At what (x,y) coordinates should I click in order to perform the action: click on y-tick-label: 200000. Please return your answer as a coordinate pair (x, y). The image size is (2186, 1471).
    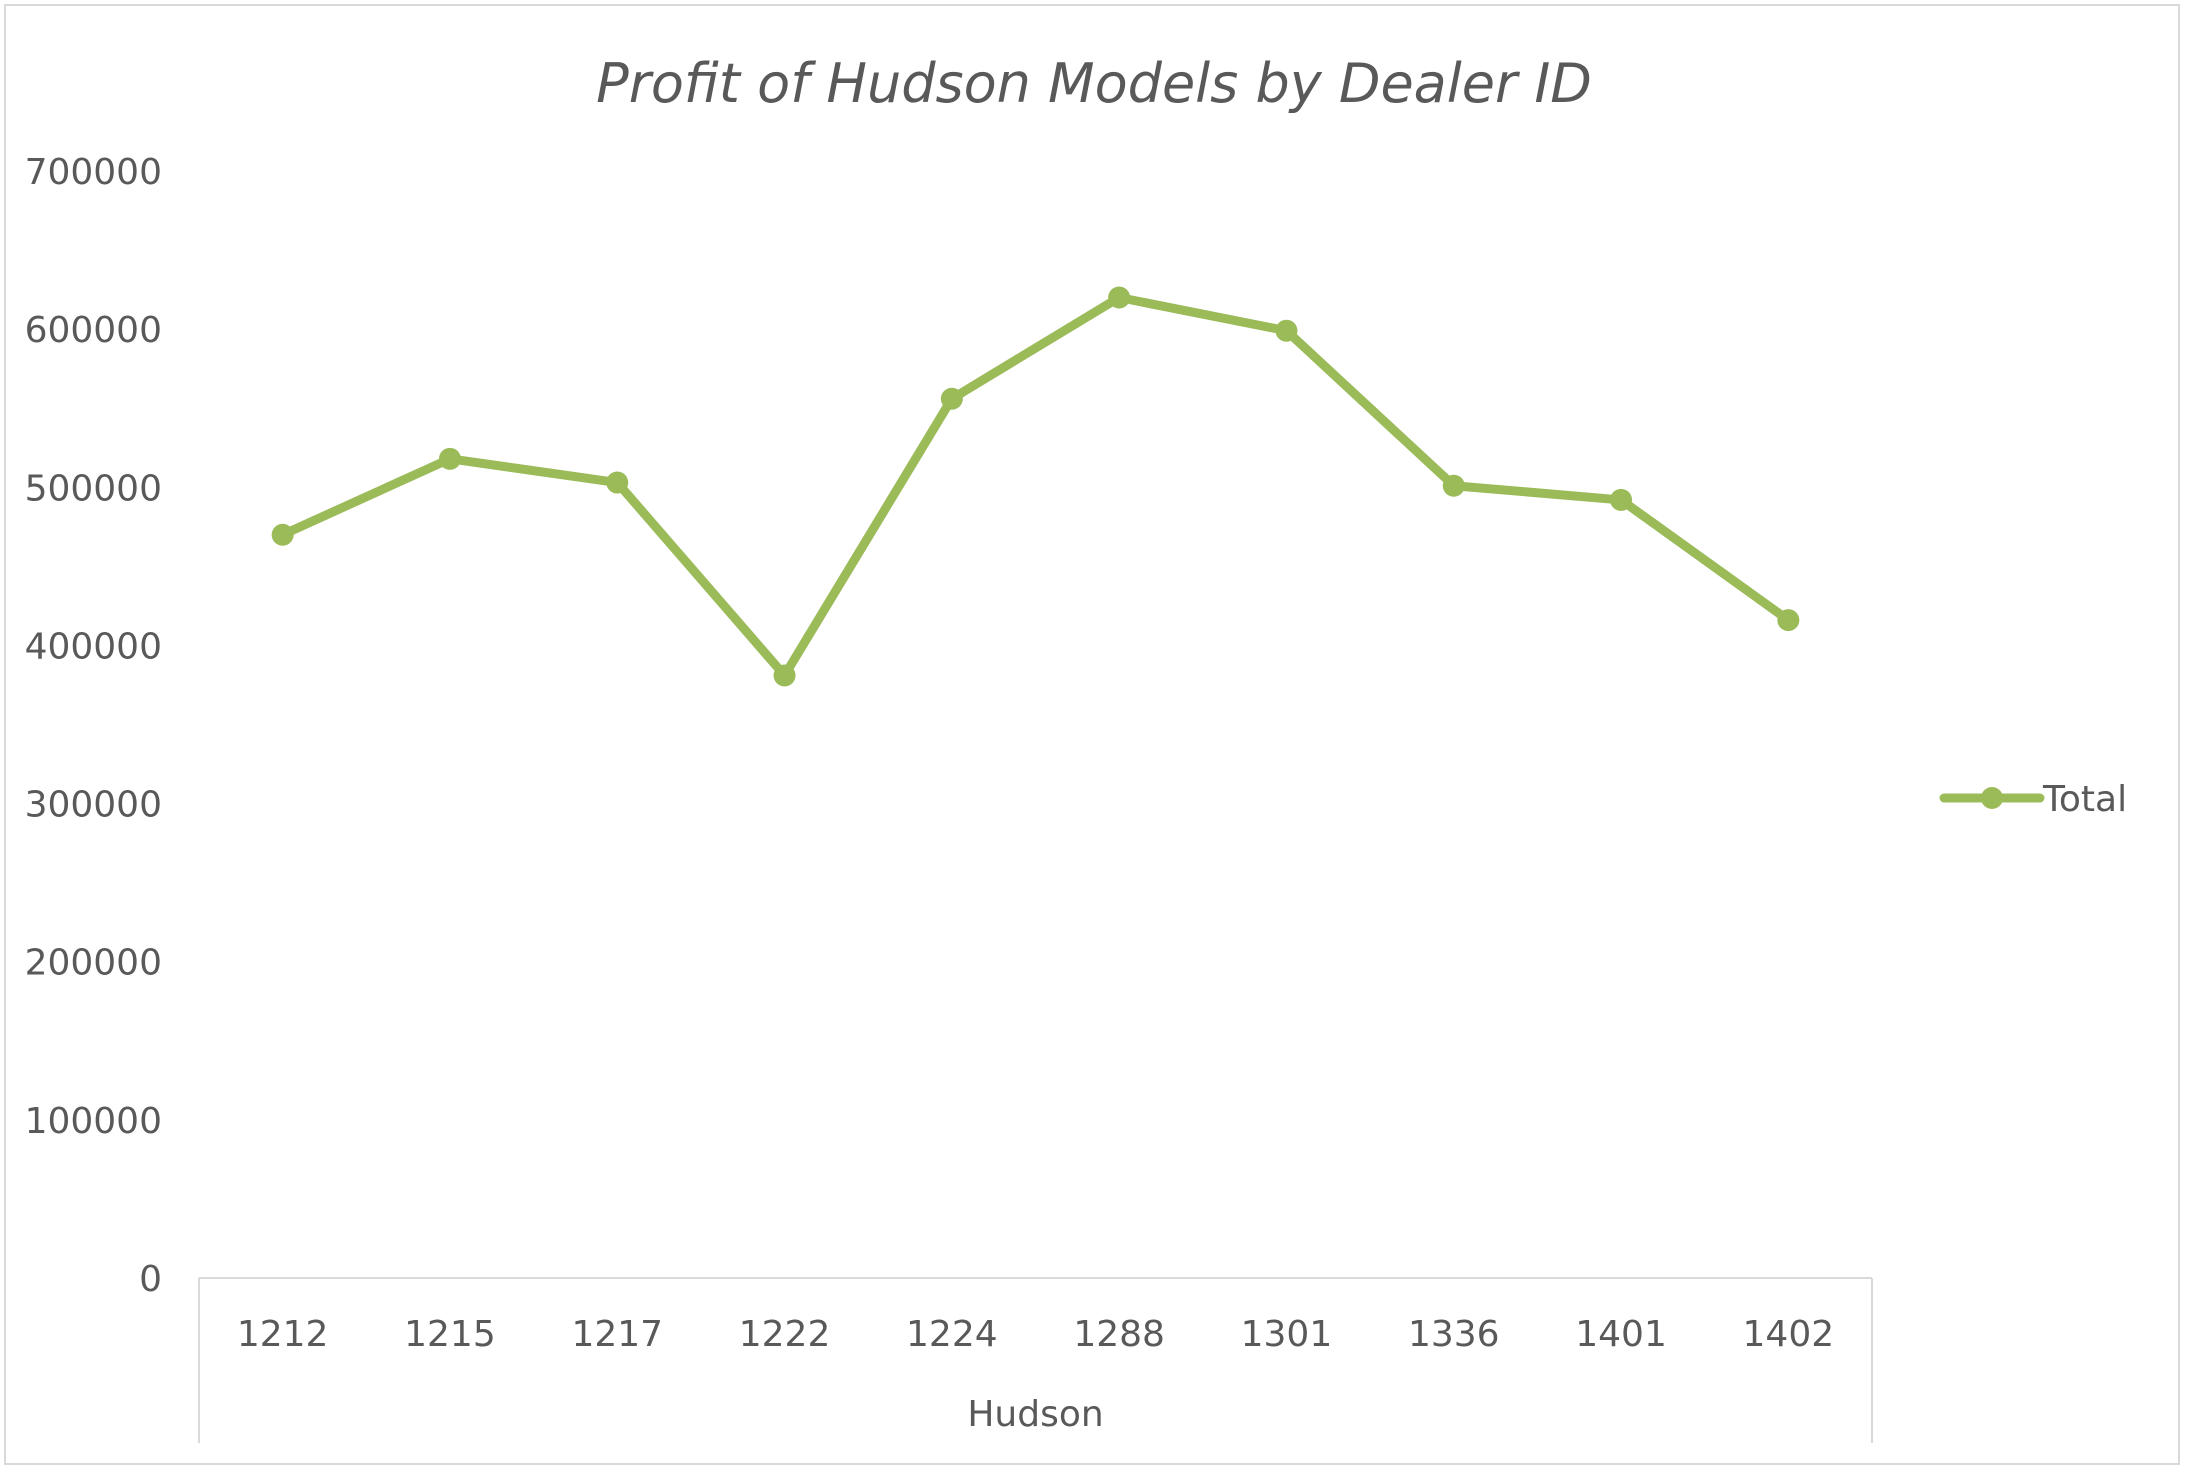
    Looking at the image, I should click on (93, 963).